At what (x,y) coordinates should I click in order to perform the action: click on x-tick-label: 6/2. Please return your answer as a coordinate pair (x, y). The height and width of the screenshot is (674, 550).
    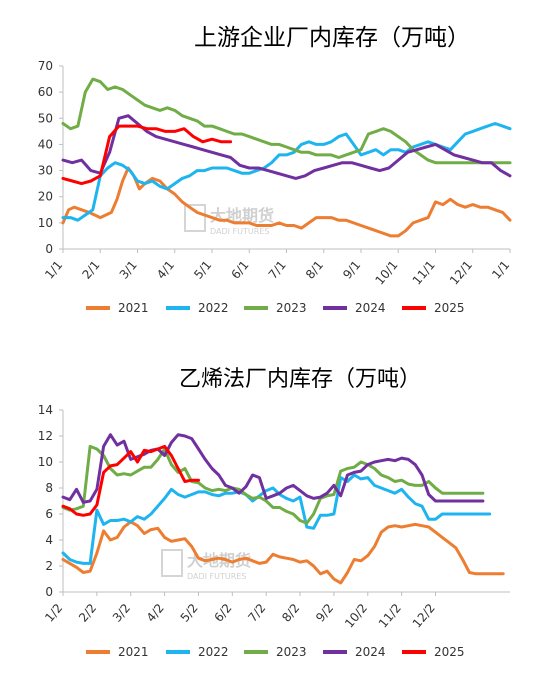
    Looking at the image, I should click on (222, 613).